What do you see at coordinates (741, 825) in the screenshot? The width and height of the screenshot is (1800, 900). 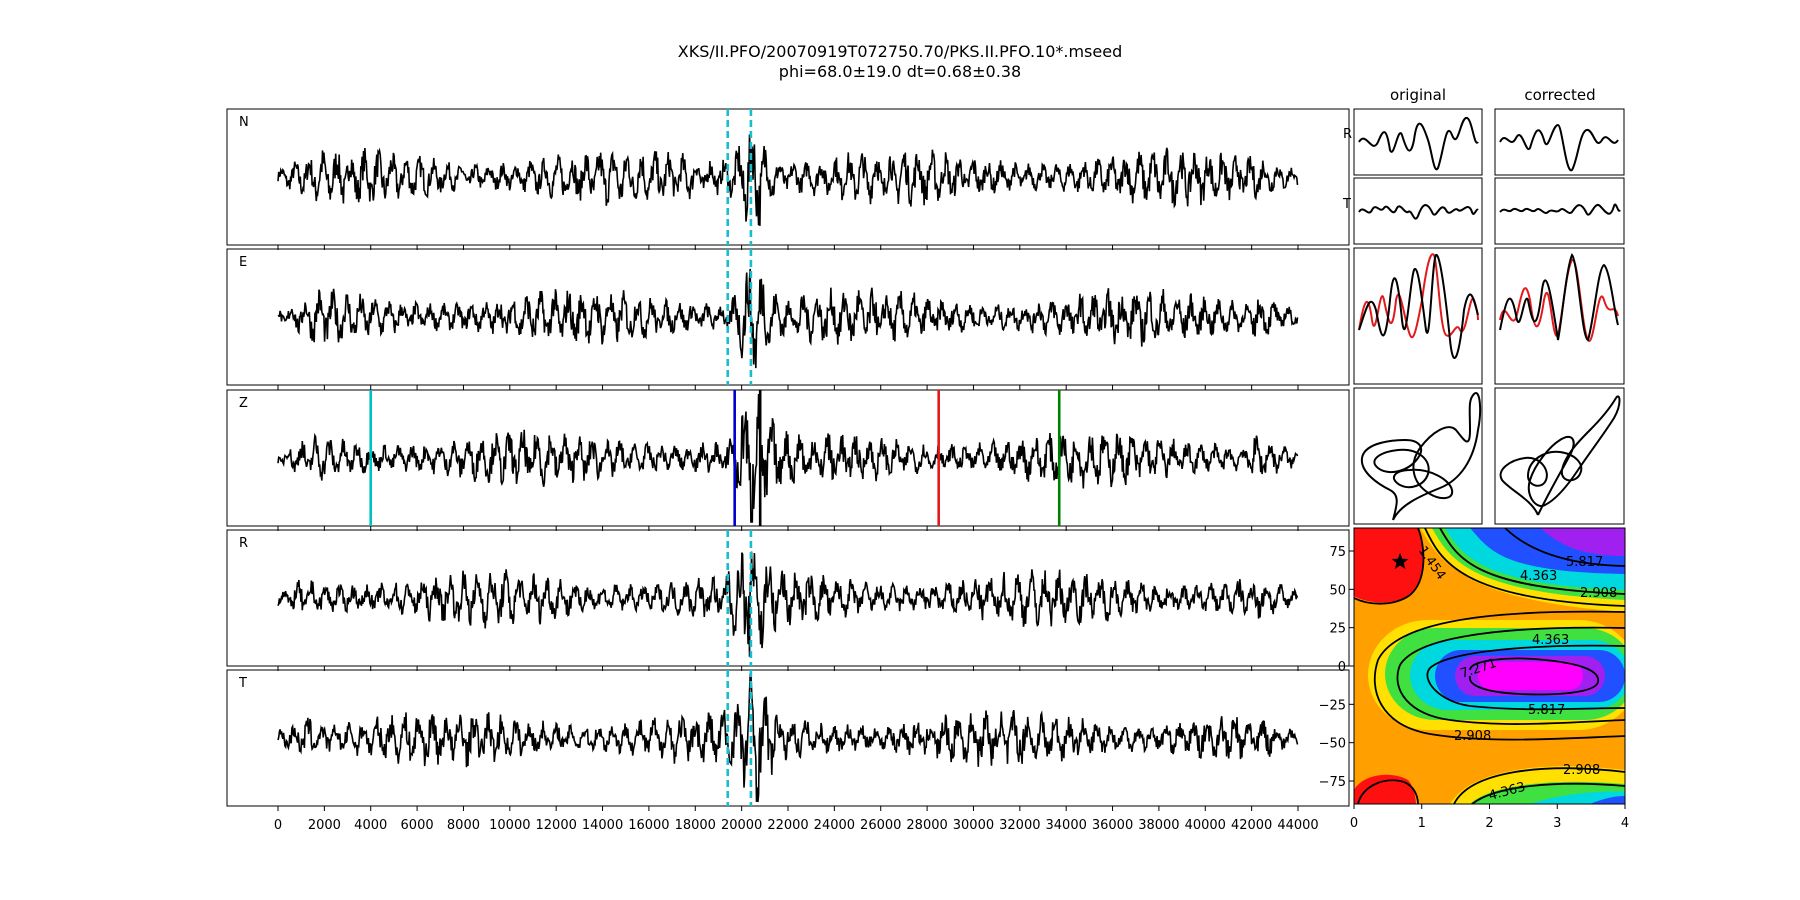 I see `x-tick-label: 20000` at bounding box center [741, 825].